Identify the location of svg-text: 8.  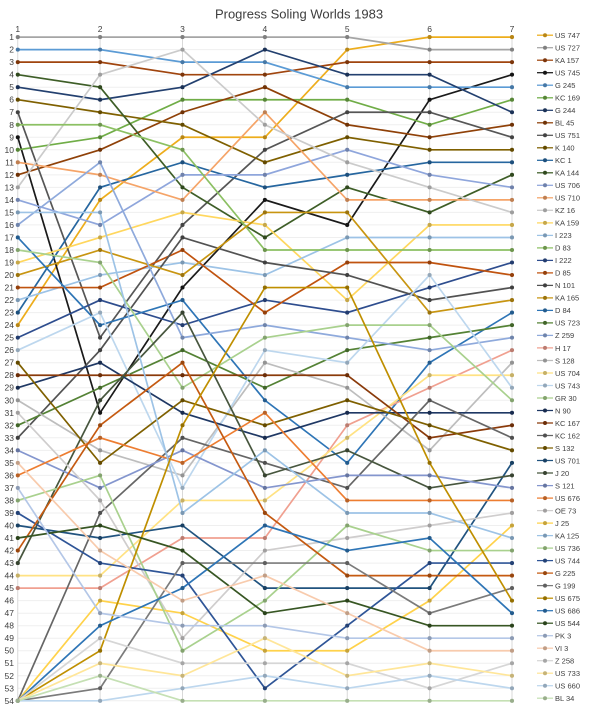
(11, 125).